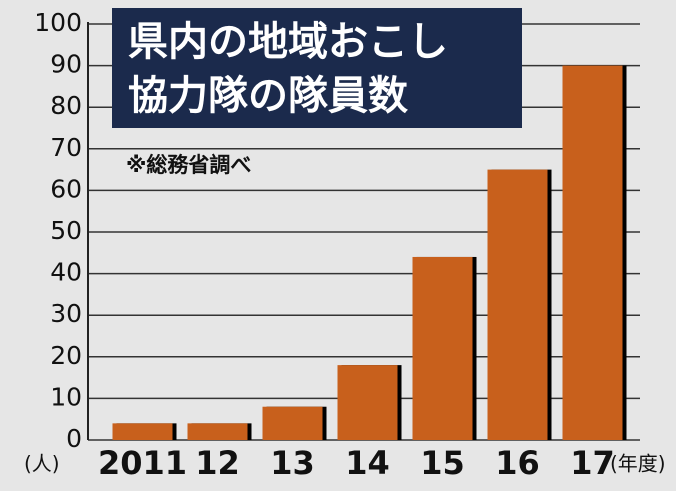 Image resolution: width=676 pixels, height=491 pixels. Describe the element at coordinates (58, 22) in the screenshot. I see `y-tick-label: 100` at that location.